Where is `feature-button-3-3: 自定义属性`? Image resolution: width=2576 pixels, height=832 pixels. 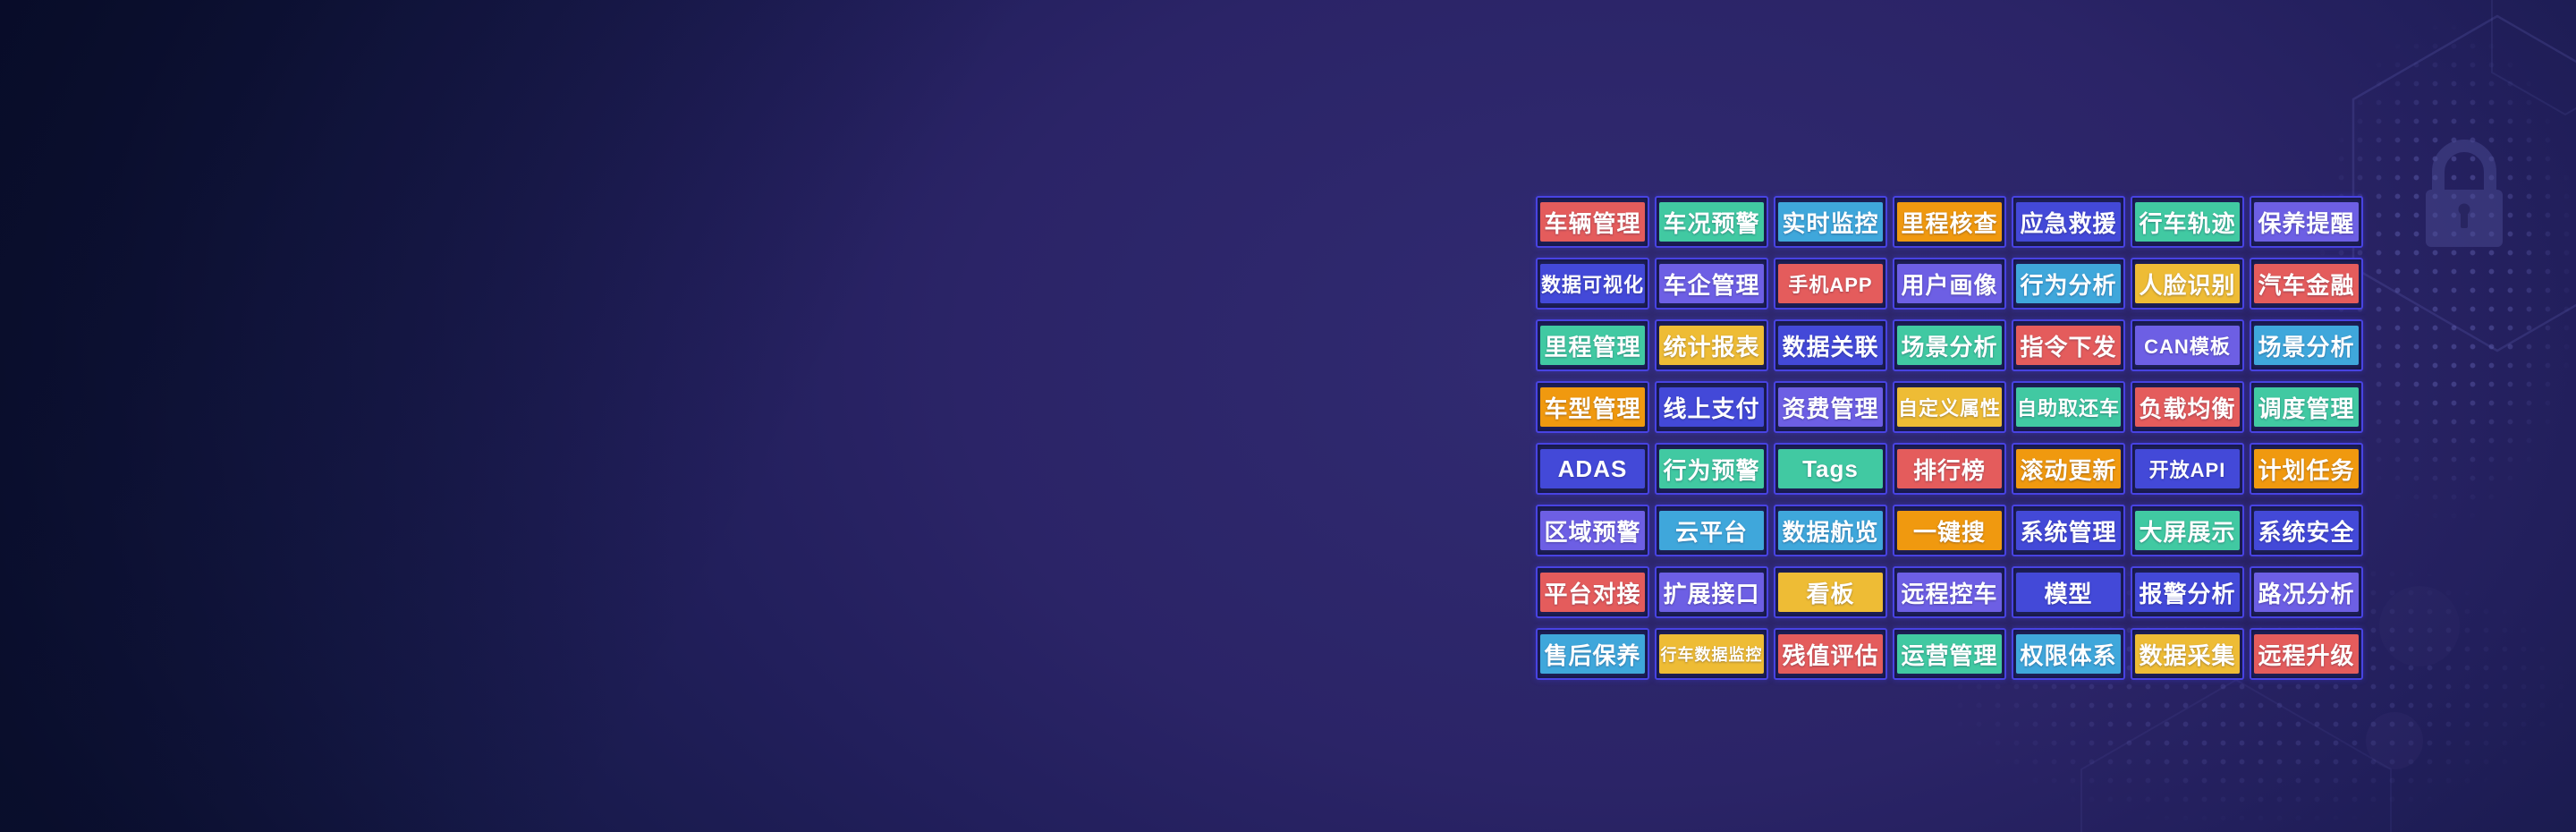 feature-button-3-3: 自定义属性 is located at coordinates (1949, 407).